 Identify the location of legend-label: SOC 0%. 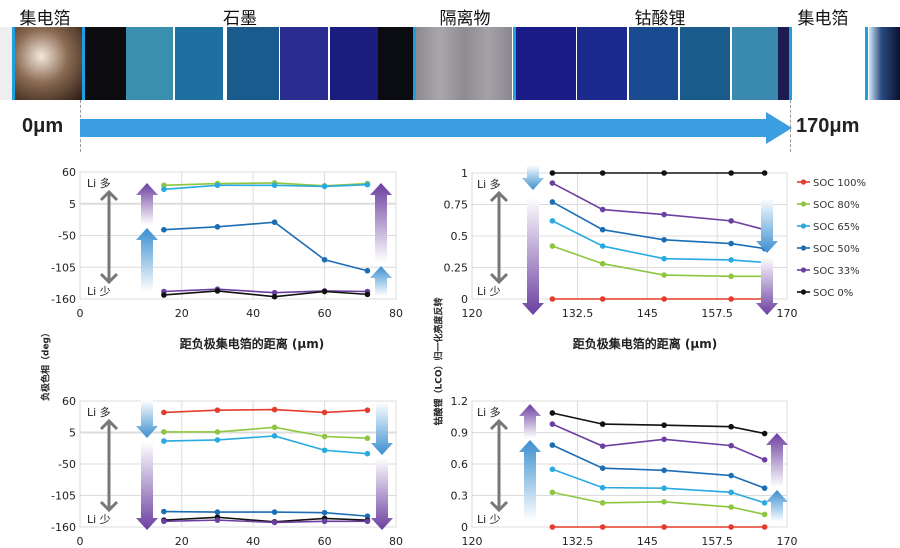
(833, 293).